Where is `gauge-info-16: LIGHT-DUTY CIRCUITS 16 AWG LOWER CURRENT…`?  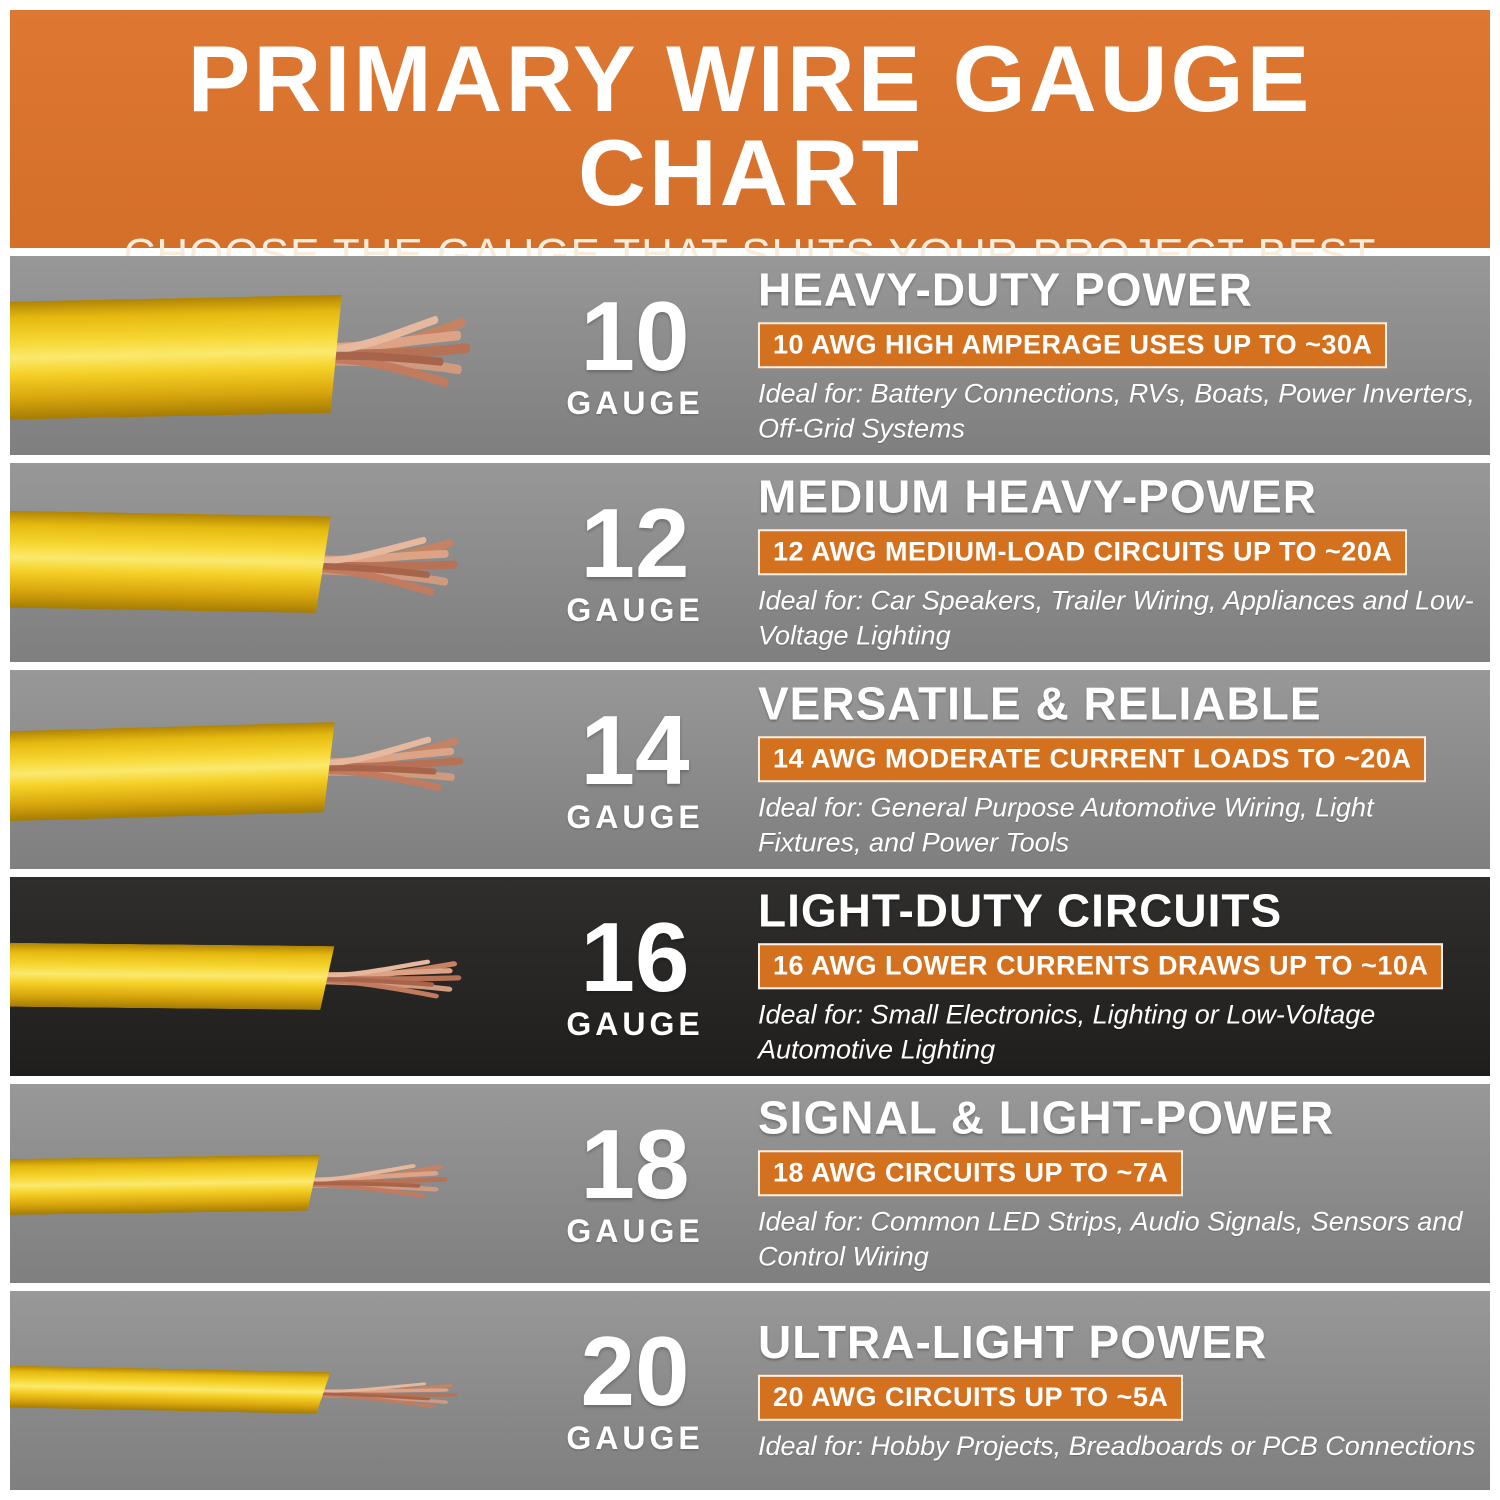 gauge-info-16: LIGHT-DUTY CIRCUITS 16 AWG LOWER CURRENT… is located at coordinates (1123, 975).